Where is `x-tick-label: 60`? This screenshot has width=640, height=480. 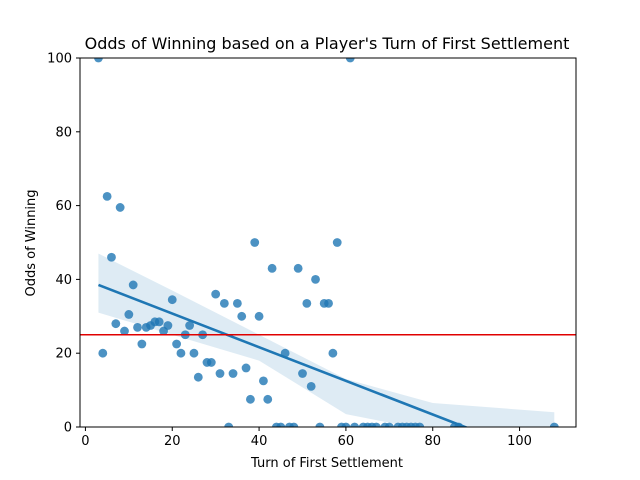 x-tick-label: 60 is located at coordinates (346, 441).